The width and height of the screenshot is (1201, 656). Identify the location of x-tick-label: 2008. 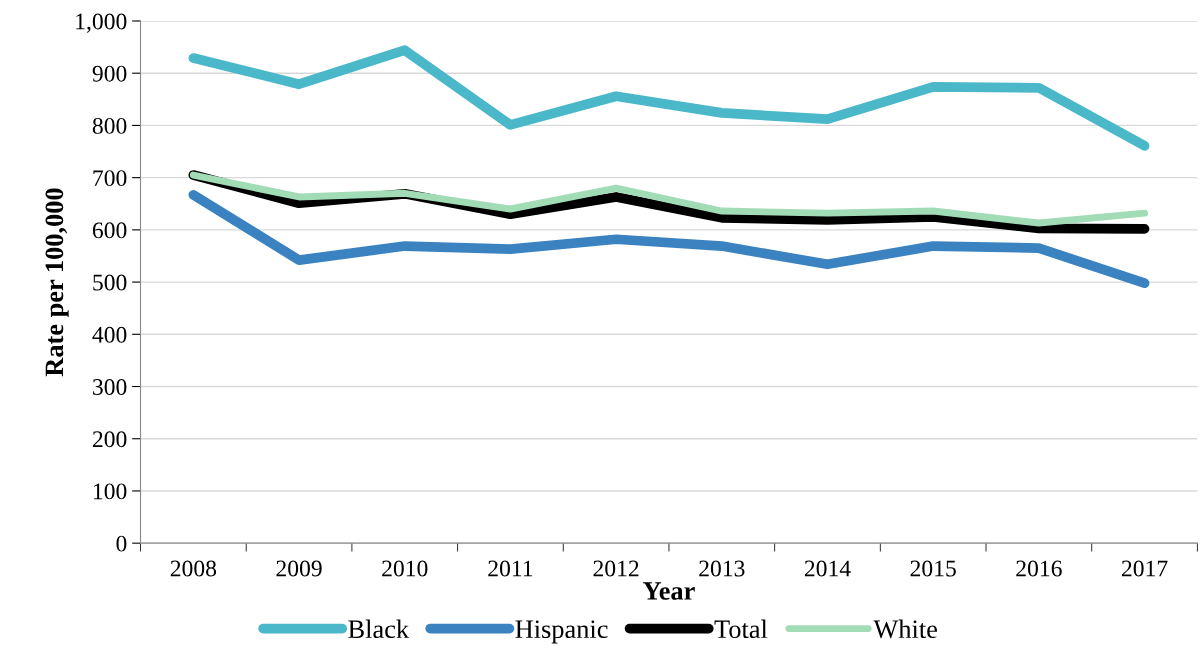
(193, 568).